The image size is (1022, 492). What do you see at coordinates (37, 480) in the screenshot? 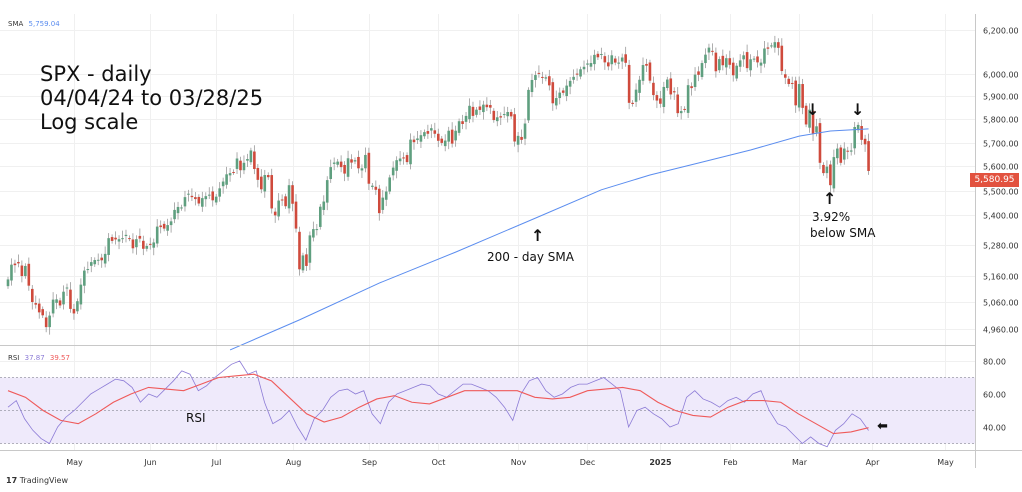
I see `tradingview-logo: 𝟭𝟳 TradingView` at bounding box center [37, 480].